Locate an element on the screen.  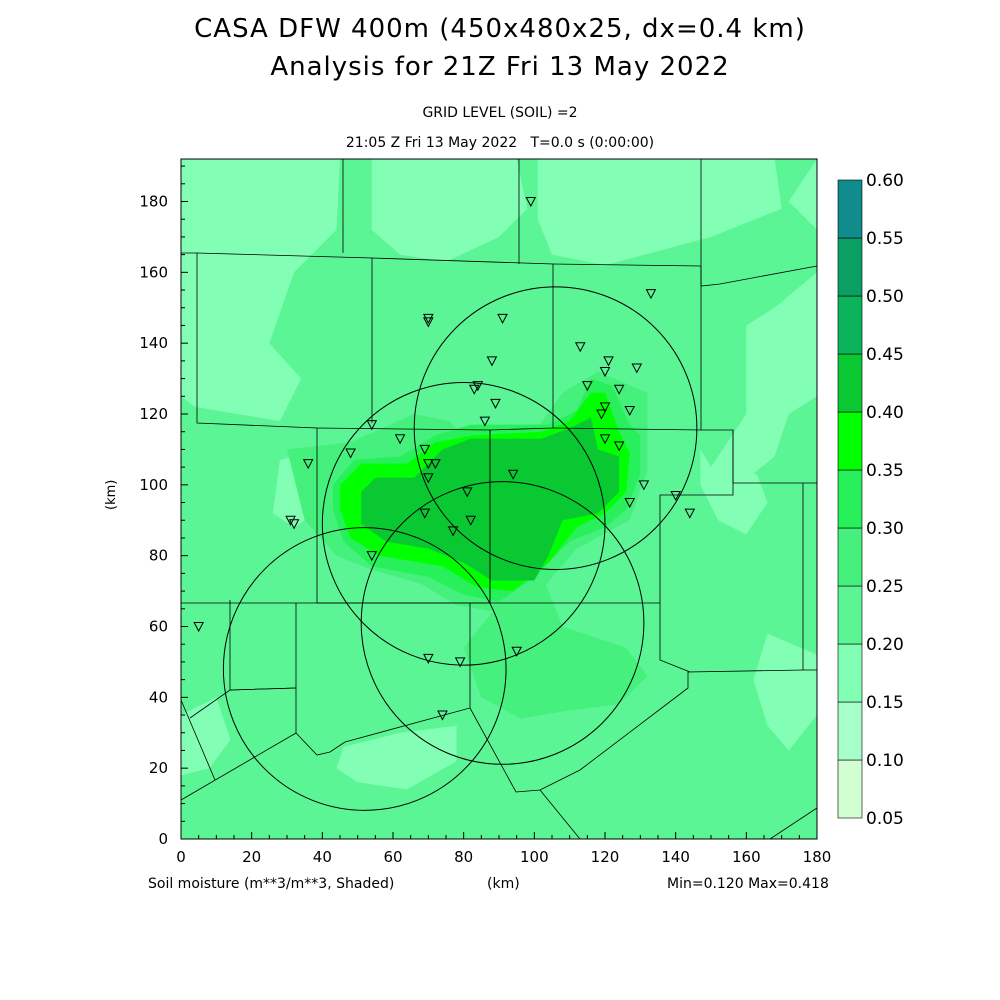
x-tick-label: 120 is located at coordinates (605, 857).